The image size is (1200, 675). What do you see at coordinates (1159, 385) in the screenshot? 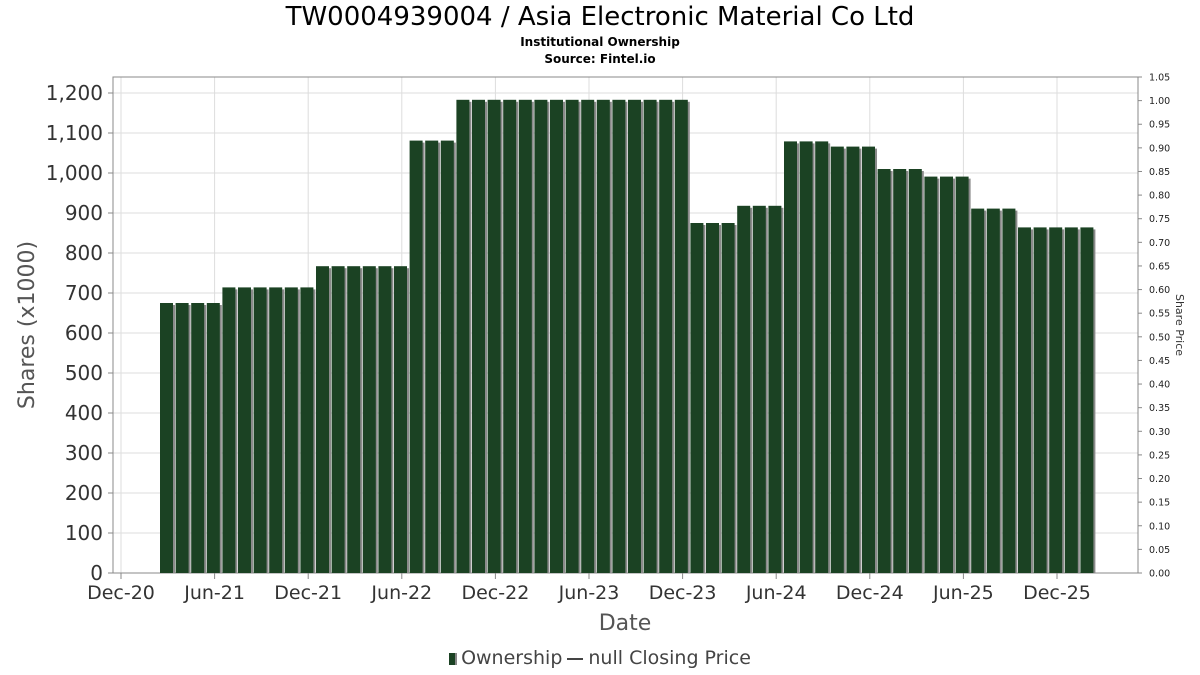
I see `y2-tick-label: 0.40` at bounding box center [1159, 385].